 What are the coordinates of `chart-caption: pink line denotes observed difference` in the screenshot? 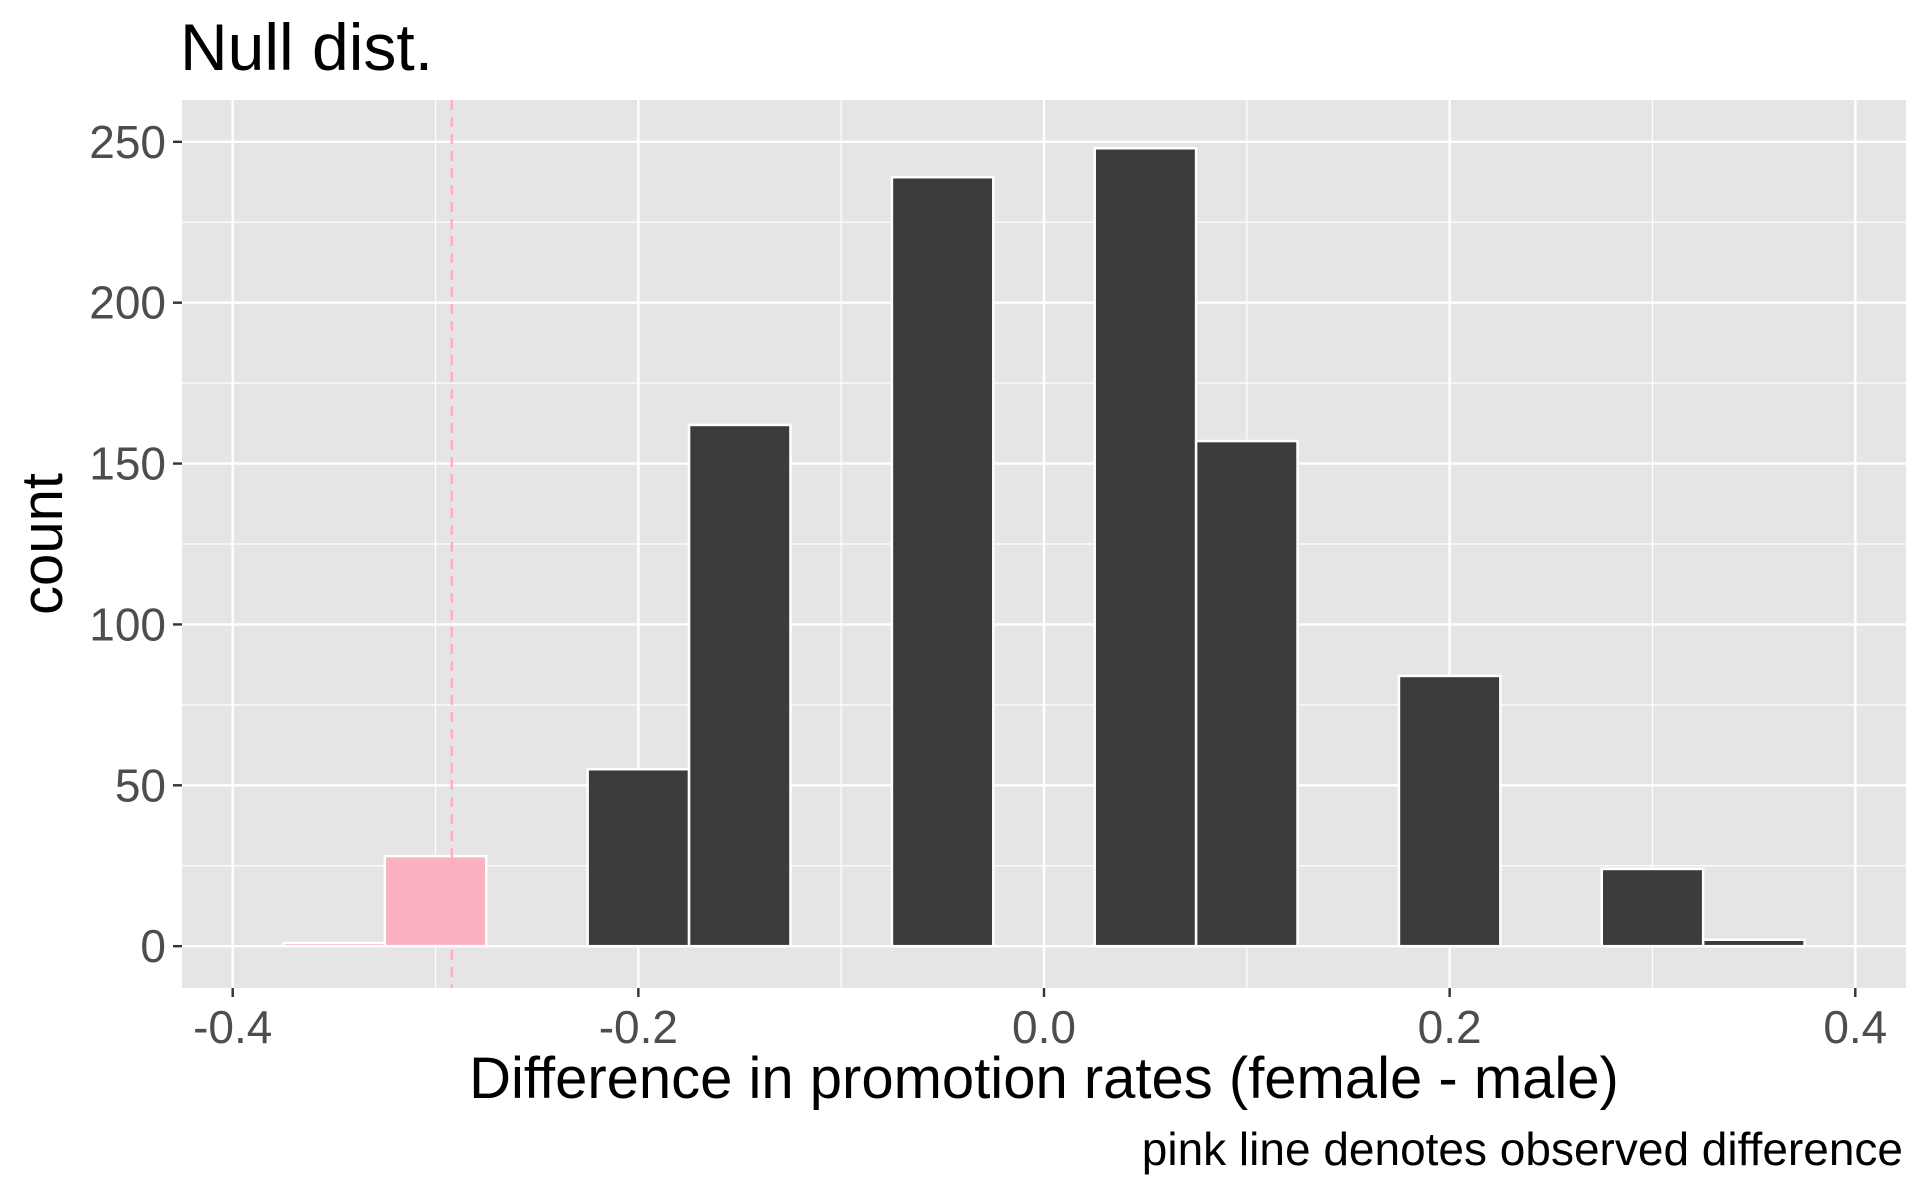 It's located at (1522, 1149).